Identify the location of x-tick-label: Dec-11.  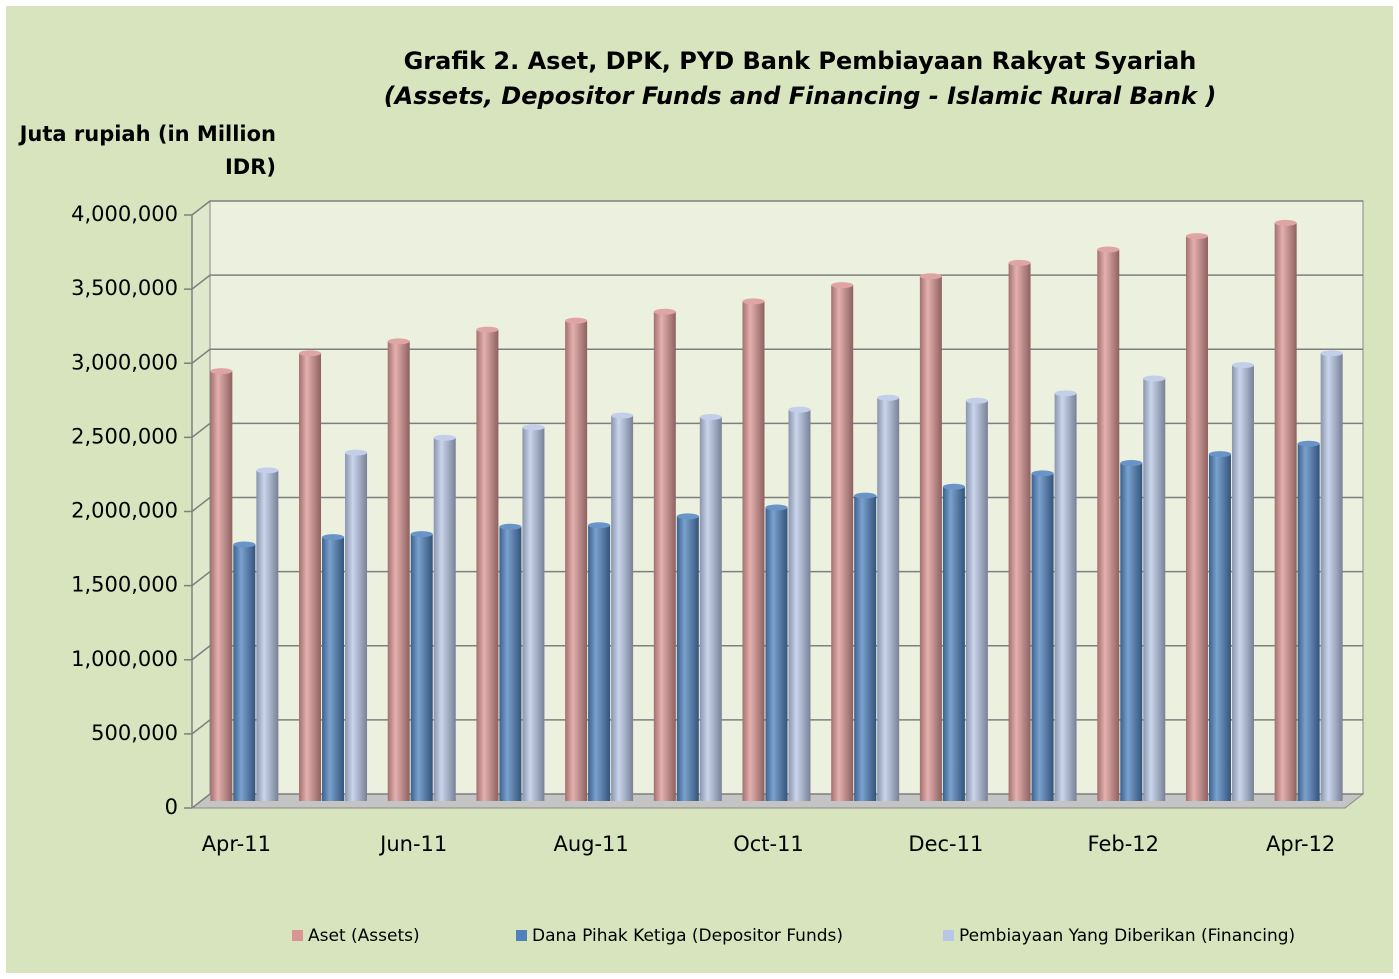
(945, 844).